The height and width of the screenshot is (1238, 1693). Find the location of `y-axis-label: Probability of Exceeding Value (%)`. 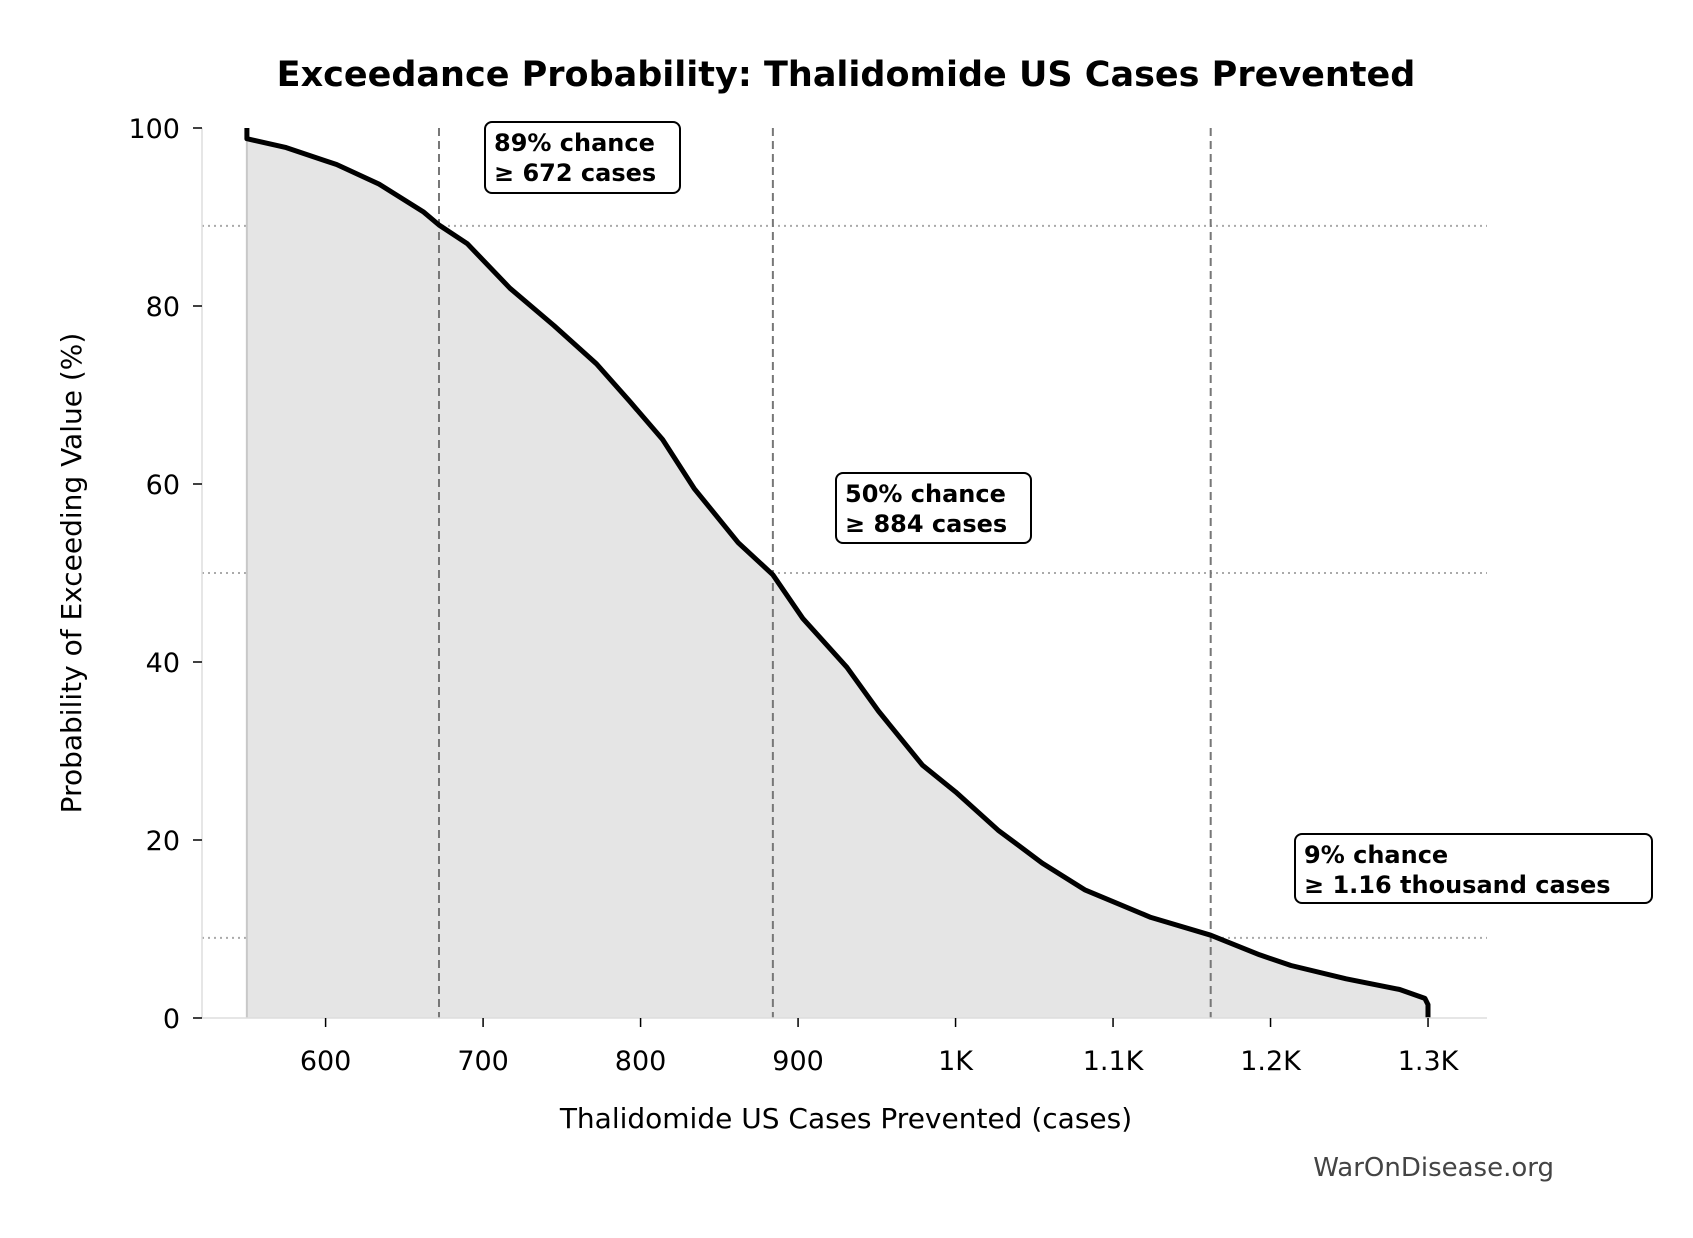

y-axis-label: Probability of Exceeding Value (%) is located at coordinates (71, 573).